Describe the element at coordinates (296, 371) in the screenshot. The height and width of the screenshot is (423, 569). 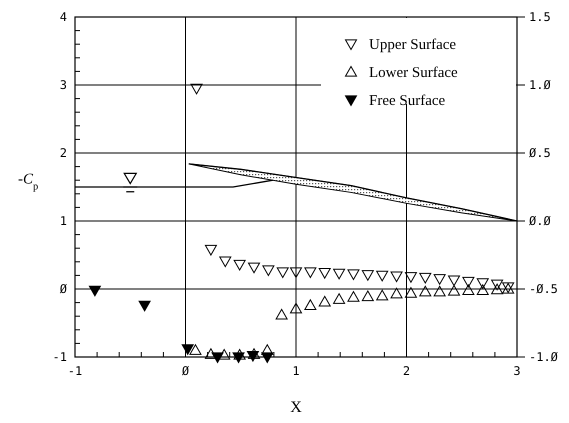
I see `x-tick-label: 1` at that location.